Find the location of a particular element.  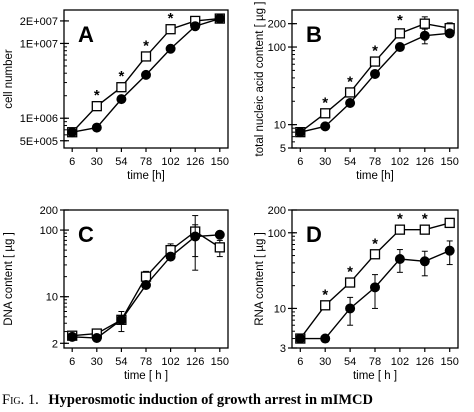

panel-b-xtick-label: 126 is located at coordinates (425, 162).